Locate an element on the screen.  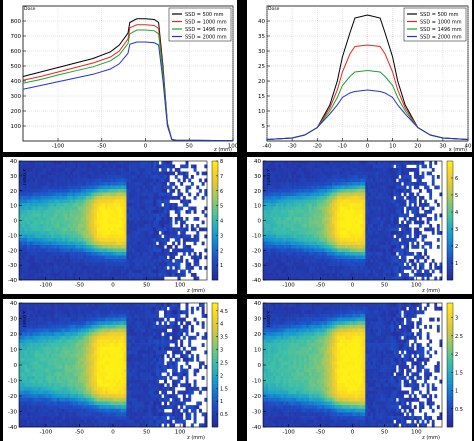
y-axis-label: x (mm) is located at coordinates (24, 177).